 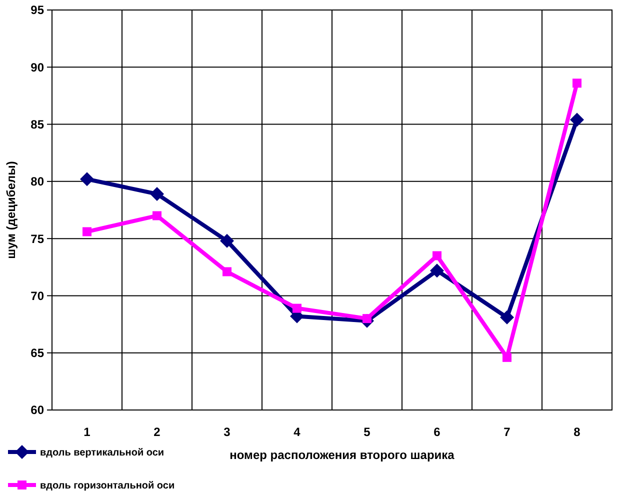 What do you see at coordinates (157, 432) in the screenshot?
I see `x-tick-label: 2` at bounding box center [157, 432].